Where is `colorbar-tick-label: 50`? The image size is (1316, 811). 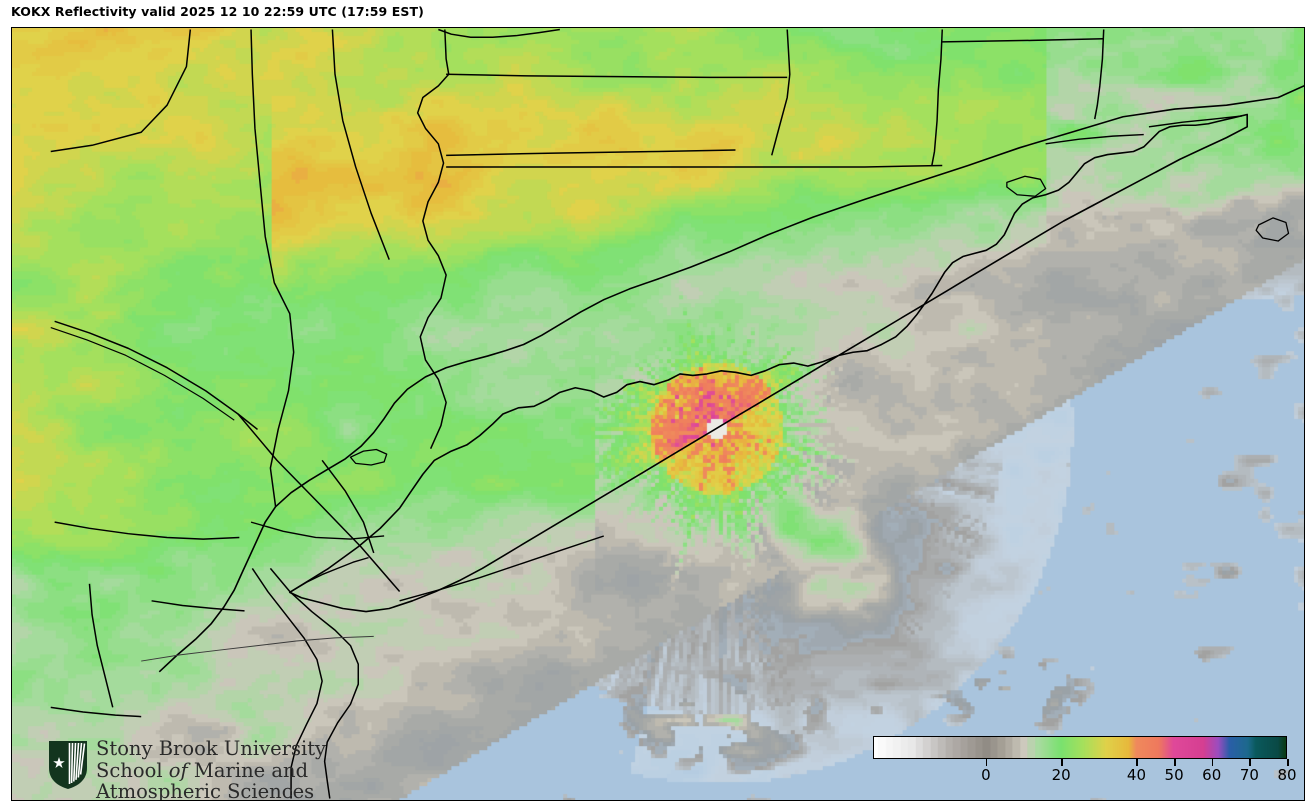
colorbar-tick-label: 50 is located at coordinates (1174, 775).